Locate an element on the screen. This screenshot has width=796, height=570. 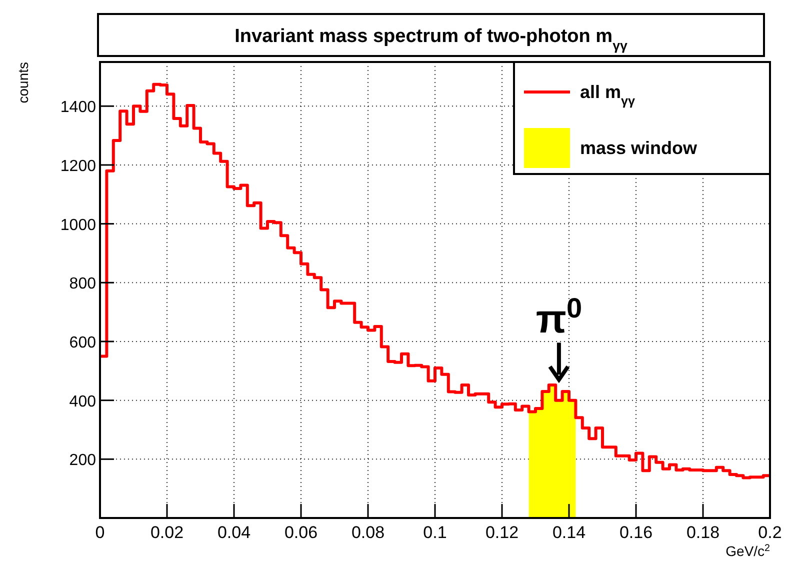
chart-title: Invariant mass spectrum of two-photon m$_{γγ}$ is located at coordinates (431, 39).